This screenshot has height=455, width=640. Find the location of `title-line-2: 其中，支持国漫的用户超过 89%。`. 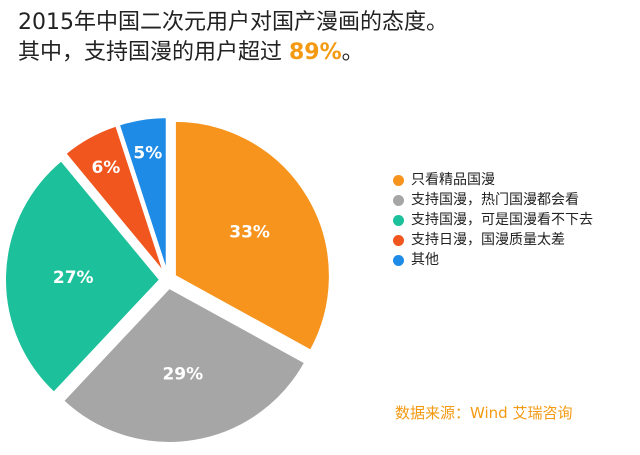

title-line-2: 其中，支持国漫的用户超过 89%。 is located at coordinates (233, 53).